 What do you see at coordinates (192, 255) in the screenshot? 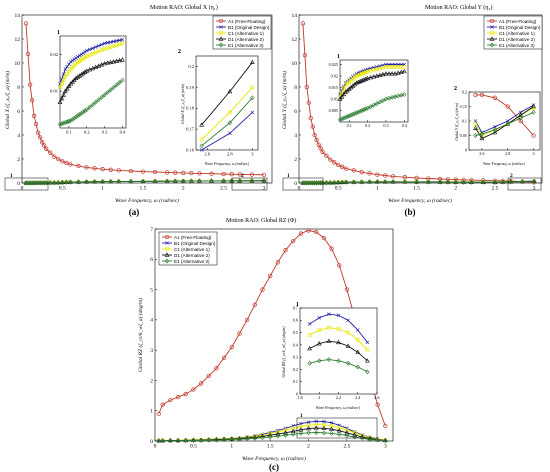
I see `legend-entry-D1: D1 (Alternative 2)` at bounding box center [192, 255].